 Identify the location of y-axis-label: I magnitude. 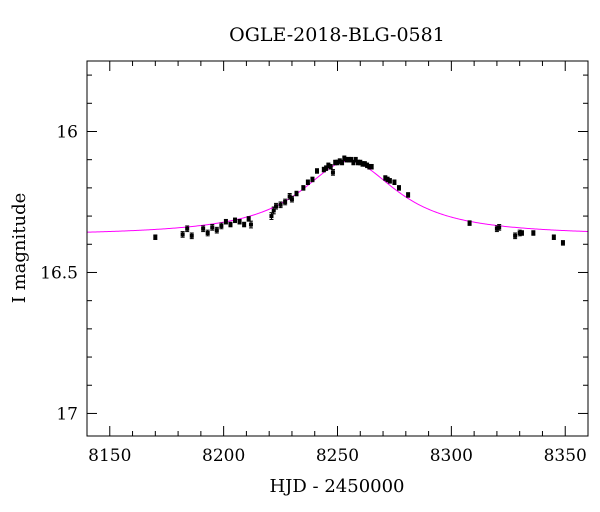
(19, 248).